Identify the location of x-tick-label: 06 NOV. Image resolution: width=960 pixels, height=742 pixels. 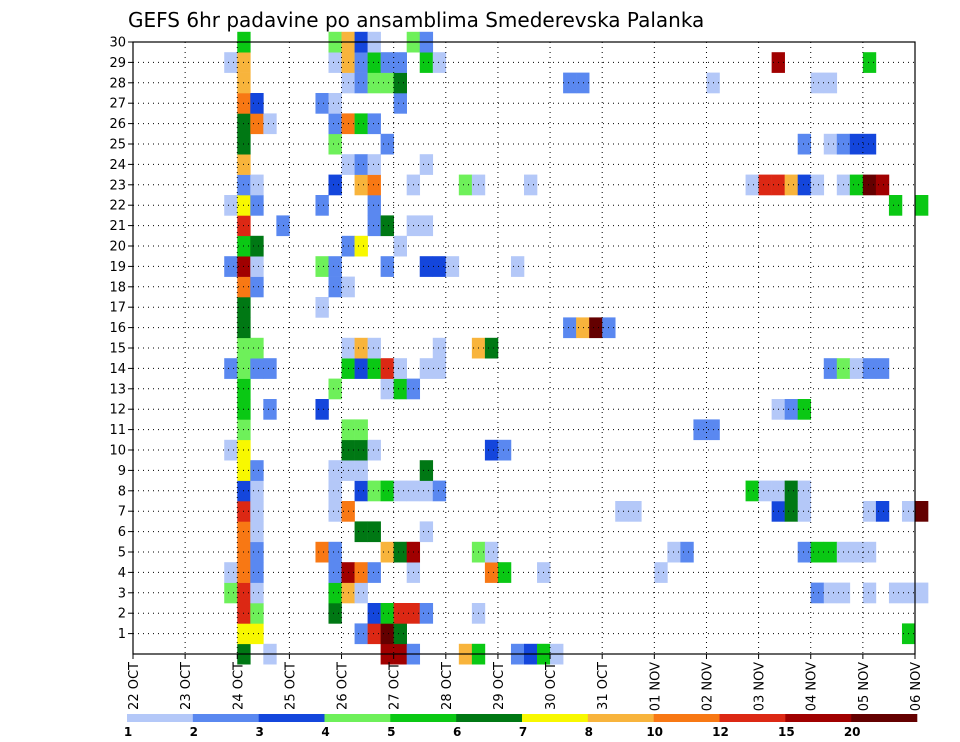
(916, 686).